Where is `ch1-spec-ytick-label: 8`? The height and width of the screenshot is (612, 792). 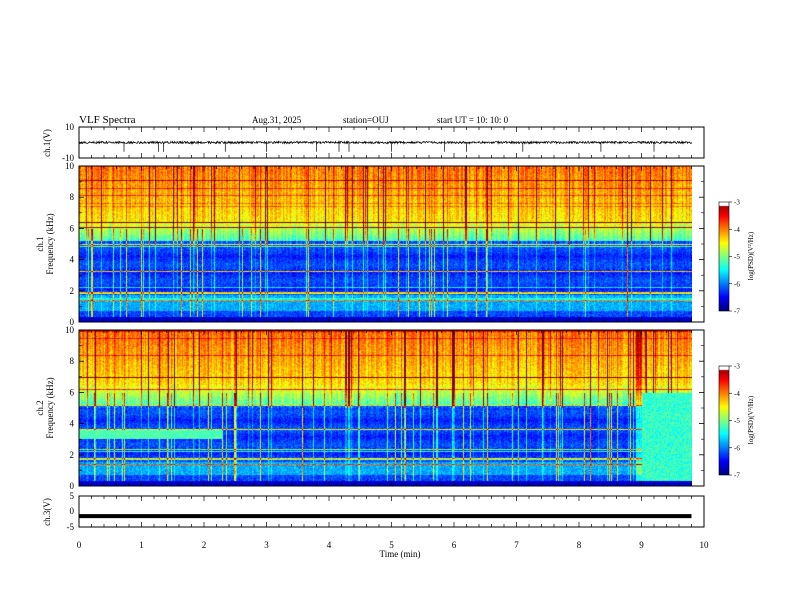
ch1-spec-ytick-label: 8 is located at coordinates (72, 197).